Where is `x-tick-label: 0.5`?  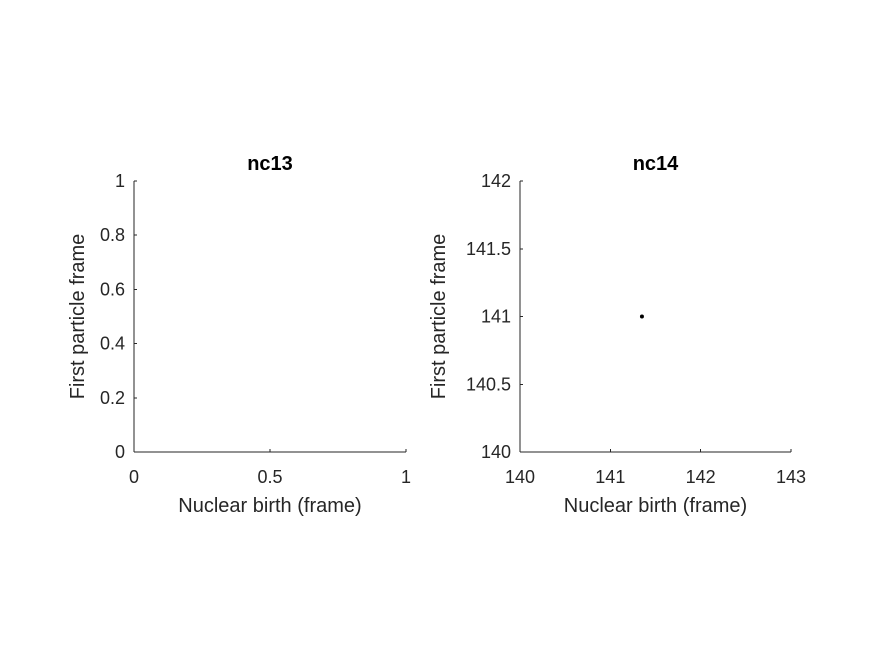 x-tick-label: 0.5 is located at coordinates (269, 477).